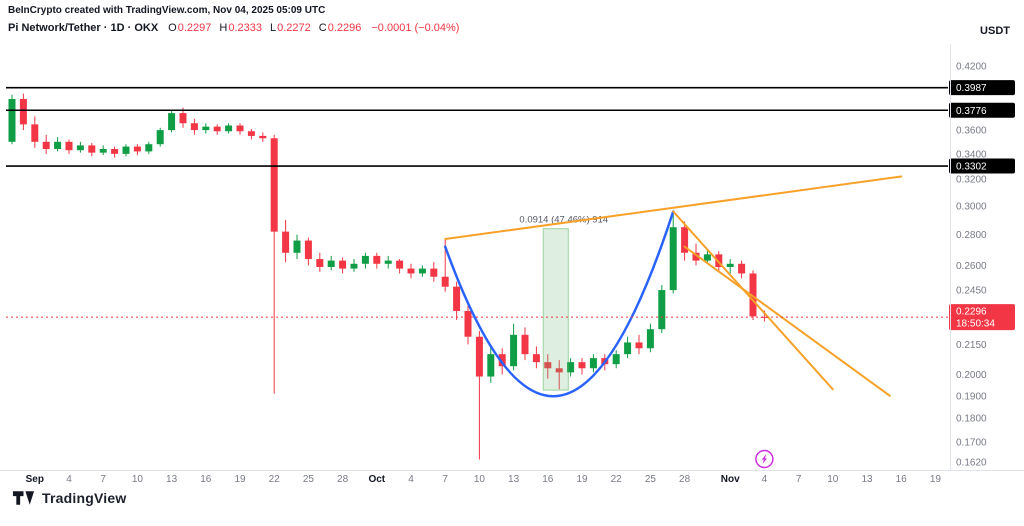 This screenshot has height=526, width=1024. Describe the element at coordinates (480, 479) in the screenshot. I see `time-tick-label: 10` at that location.